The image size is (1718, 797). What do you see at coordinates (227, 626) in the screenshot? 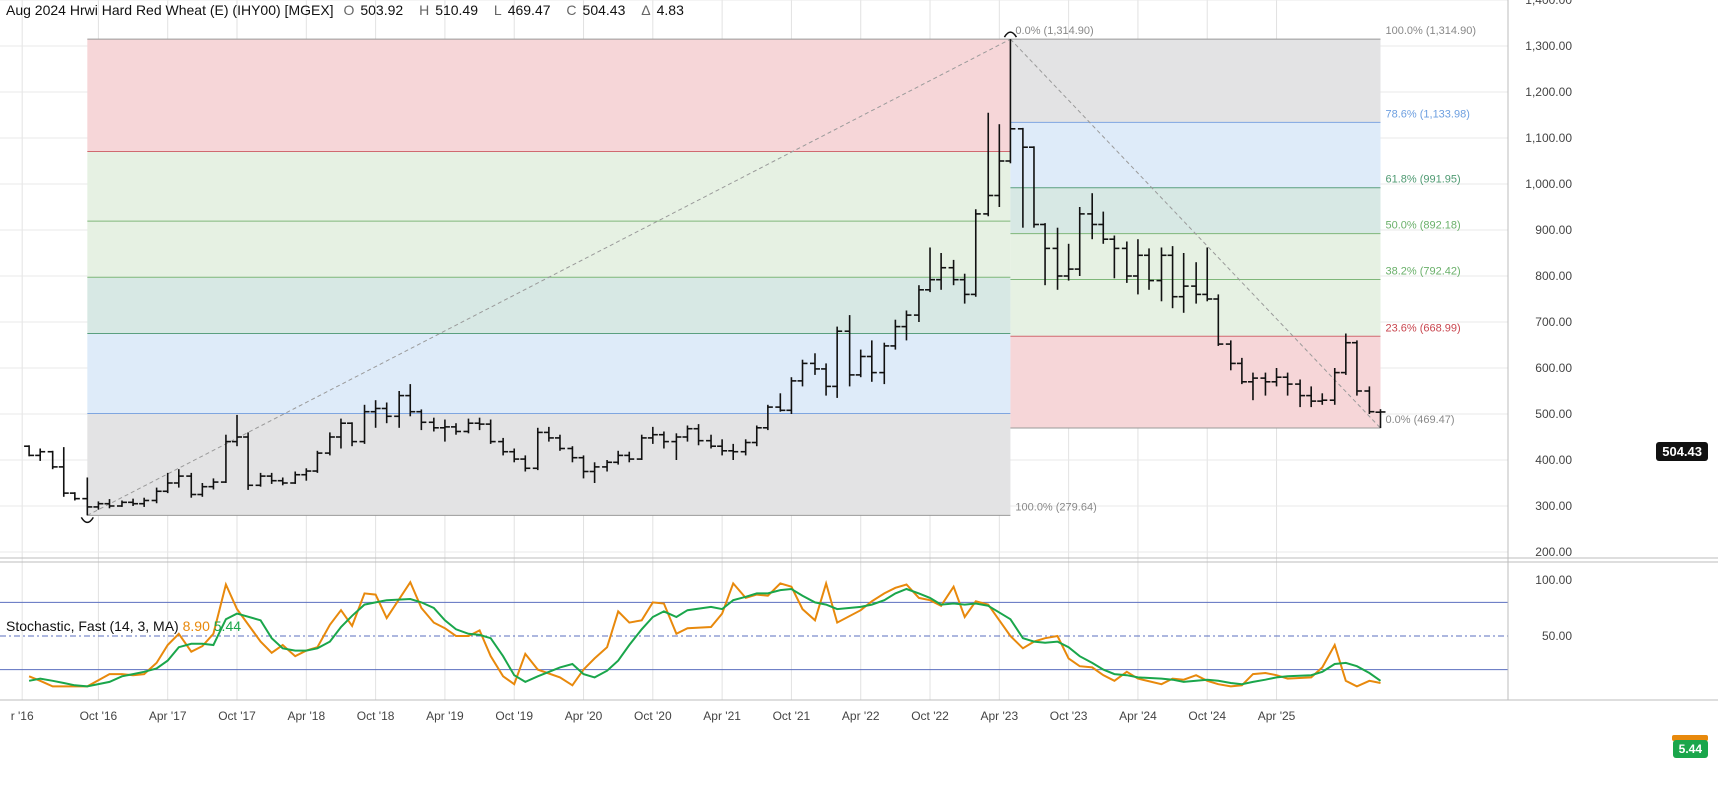
I see `stochastic-d-value: 5.44` at bounding box center [227, 626].